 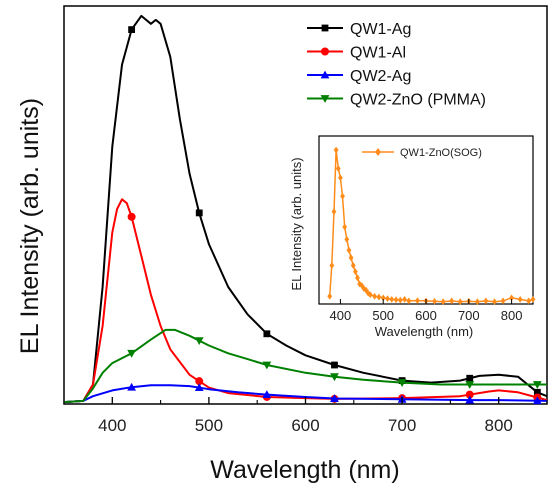 What do you see at coordinates (296, 223) in the screenshot?
I see `inset-y-axis-title: EL Intensity (arb. units)` at bounding box center [296, 223].